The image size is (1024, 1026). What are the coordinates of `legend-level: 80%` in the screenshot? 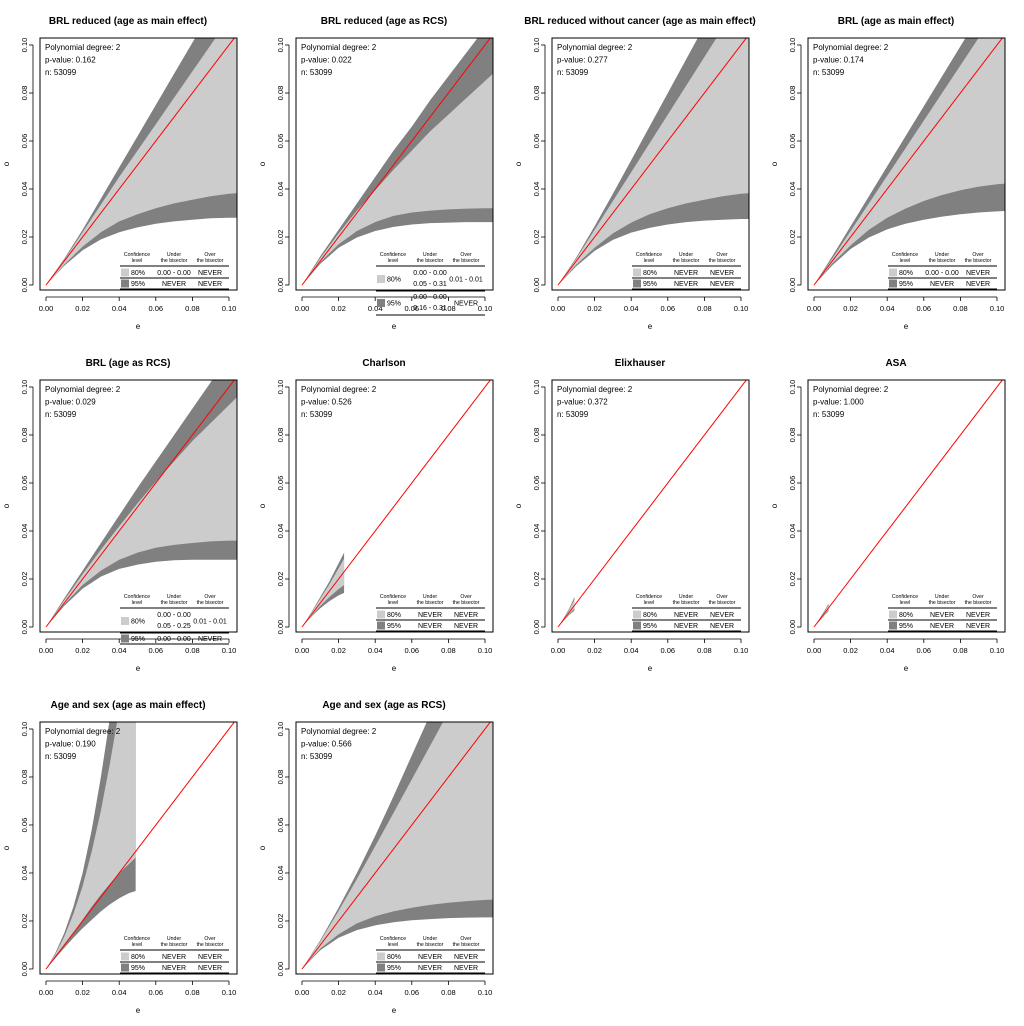 It's located at (650, 273).